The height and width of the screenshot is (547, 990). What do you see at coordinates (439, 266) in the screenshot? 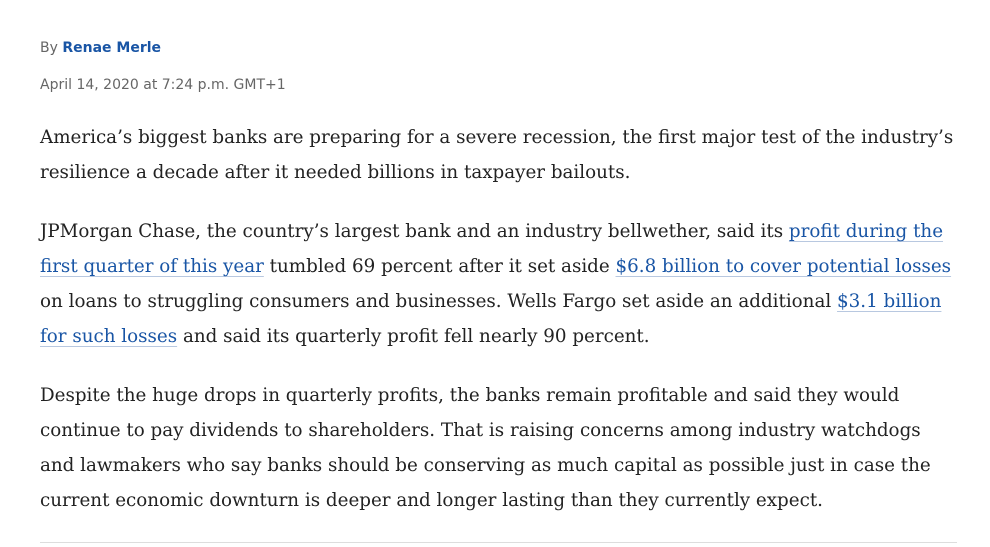
I see `text: tumbled 69 percent after it set aside` at bounding box center [439, 266].